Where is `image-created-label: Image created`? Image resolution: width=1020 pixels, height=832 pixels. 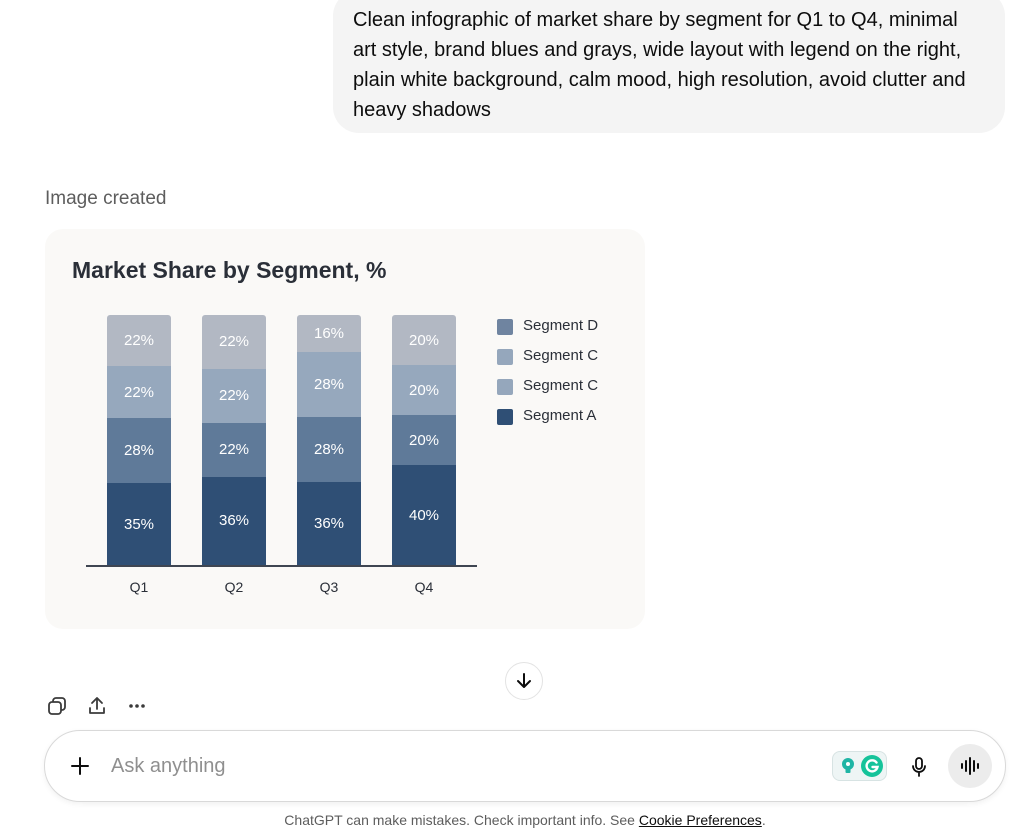 image-created-label: Image created is located at coordinates (106, 198).